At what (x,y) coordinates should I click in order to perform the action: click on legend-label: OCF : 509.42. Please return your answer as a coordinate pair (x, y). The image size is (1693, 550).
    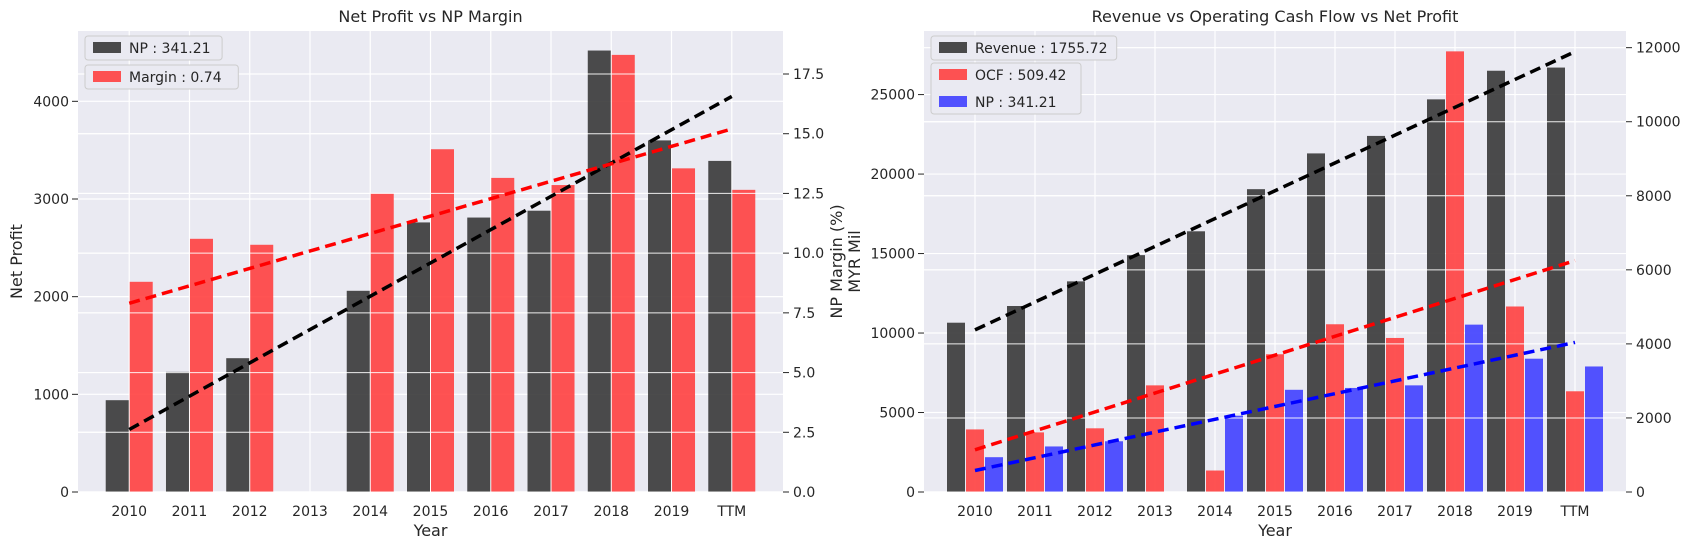
    Looking at the image, I should click on (1020, 76).